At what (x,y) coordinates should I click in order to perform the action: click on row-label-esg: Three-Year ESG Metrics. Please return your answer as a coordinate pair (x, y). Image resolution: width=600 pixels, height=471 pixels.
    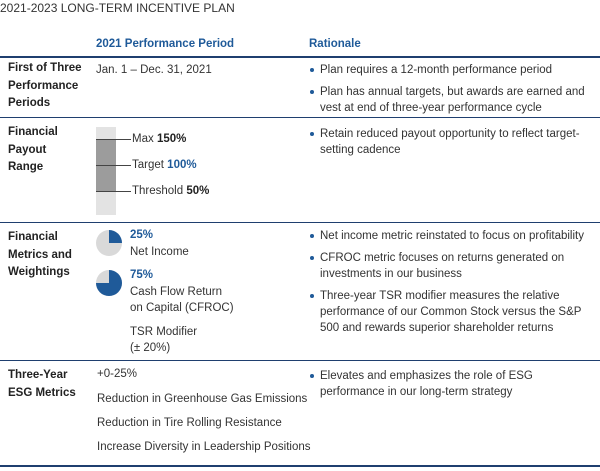
    Looking at the image, I should click on (48, 384).